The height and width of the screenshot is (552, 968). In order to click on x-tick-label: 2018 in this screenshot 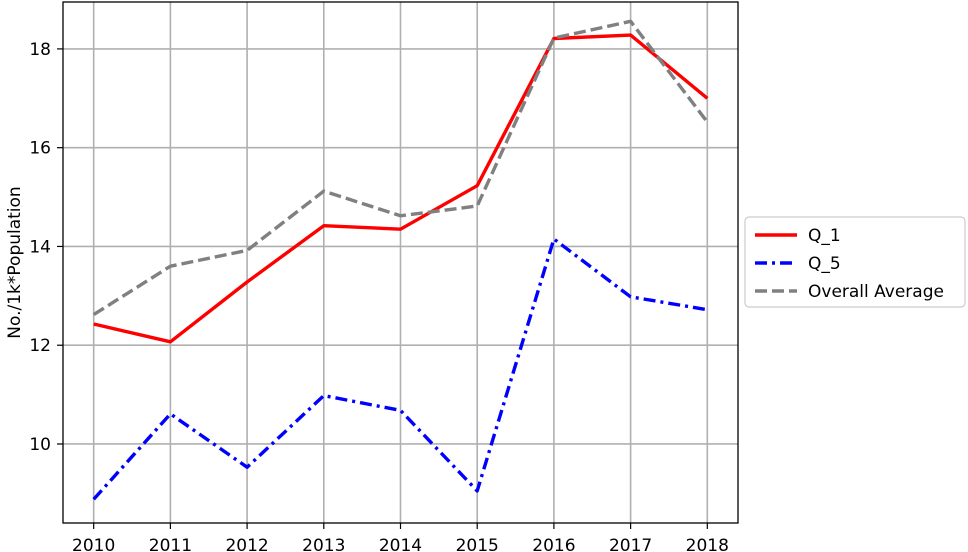, I will do `click(707, 544)`.